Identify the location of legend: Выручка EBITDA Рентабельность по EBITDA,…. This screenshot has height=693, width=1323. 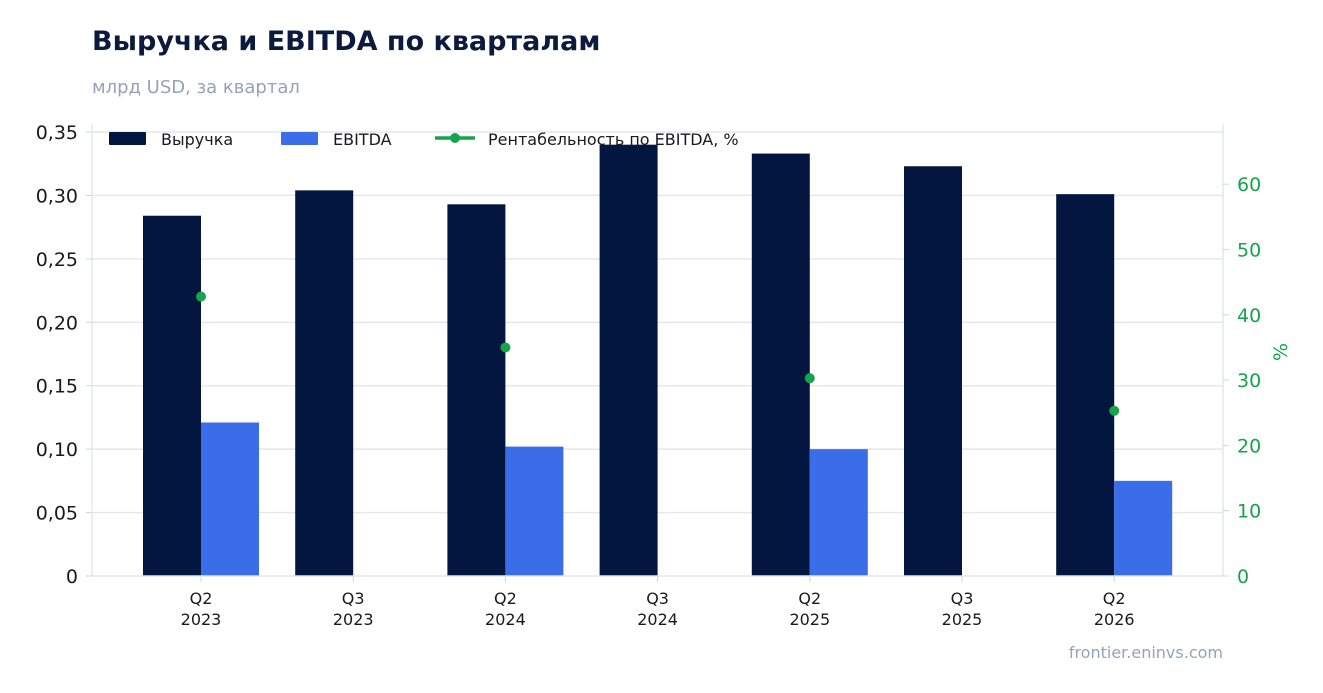
(424, 139).